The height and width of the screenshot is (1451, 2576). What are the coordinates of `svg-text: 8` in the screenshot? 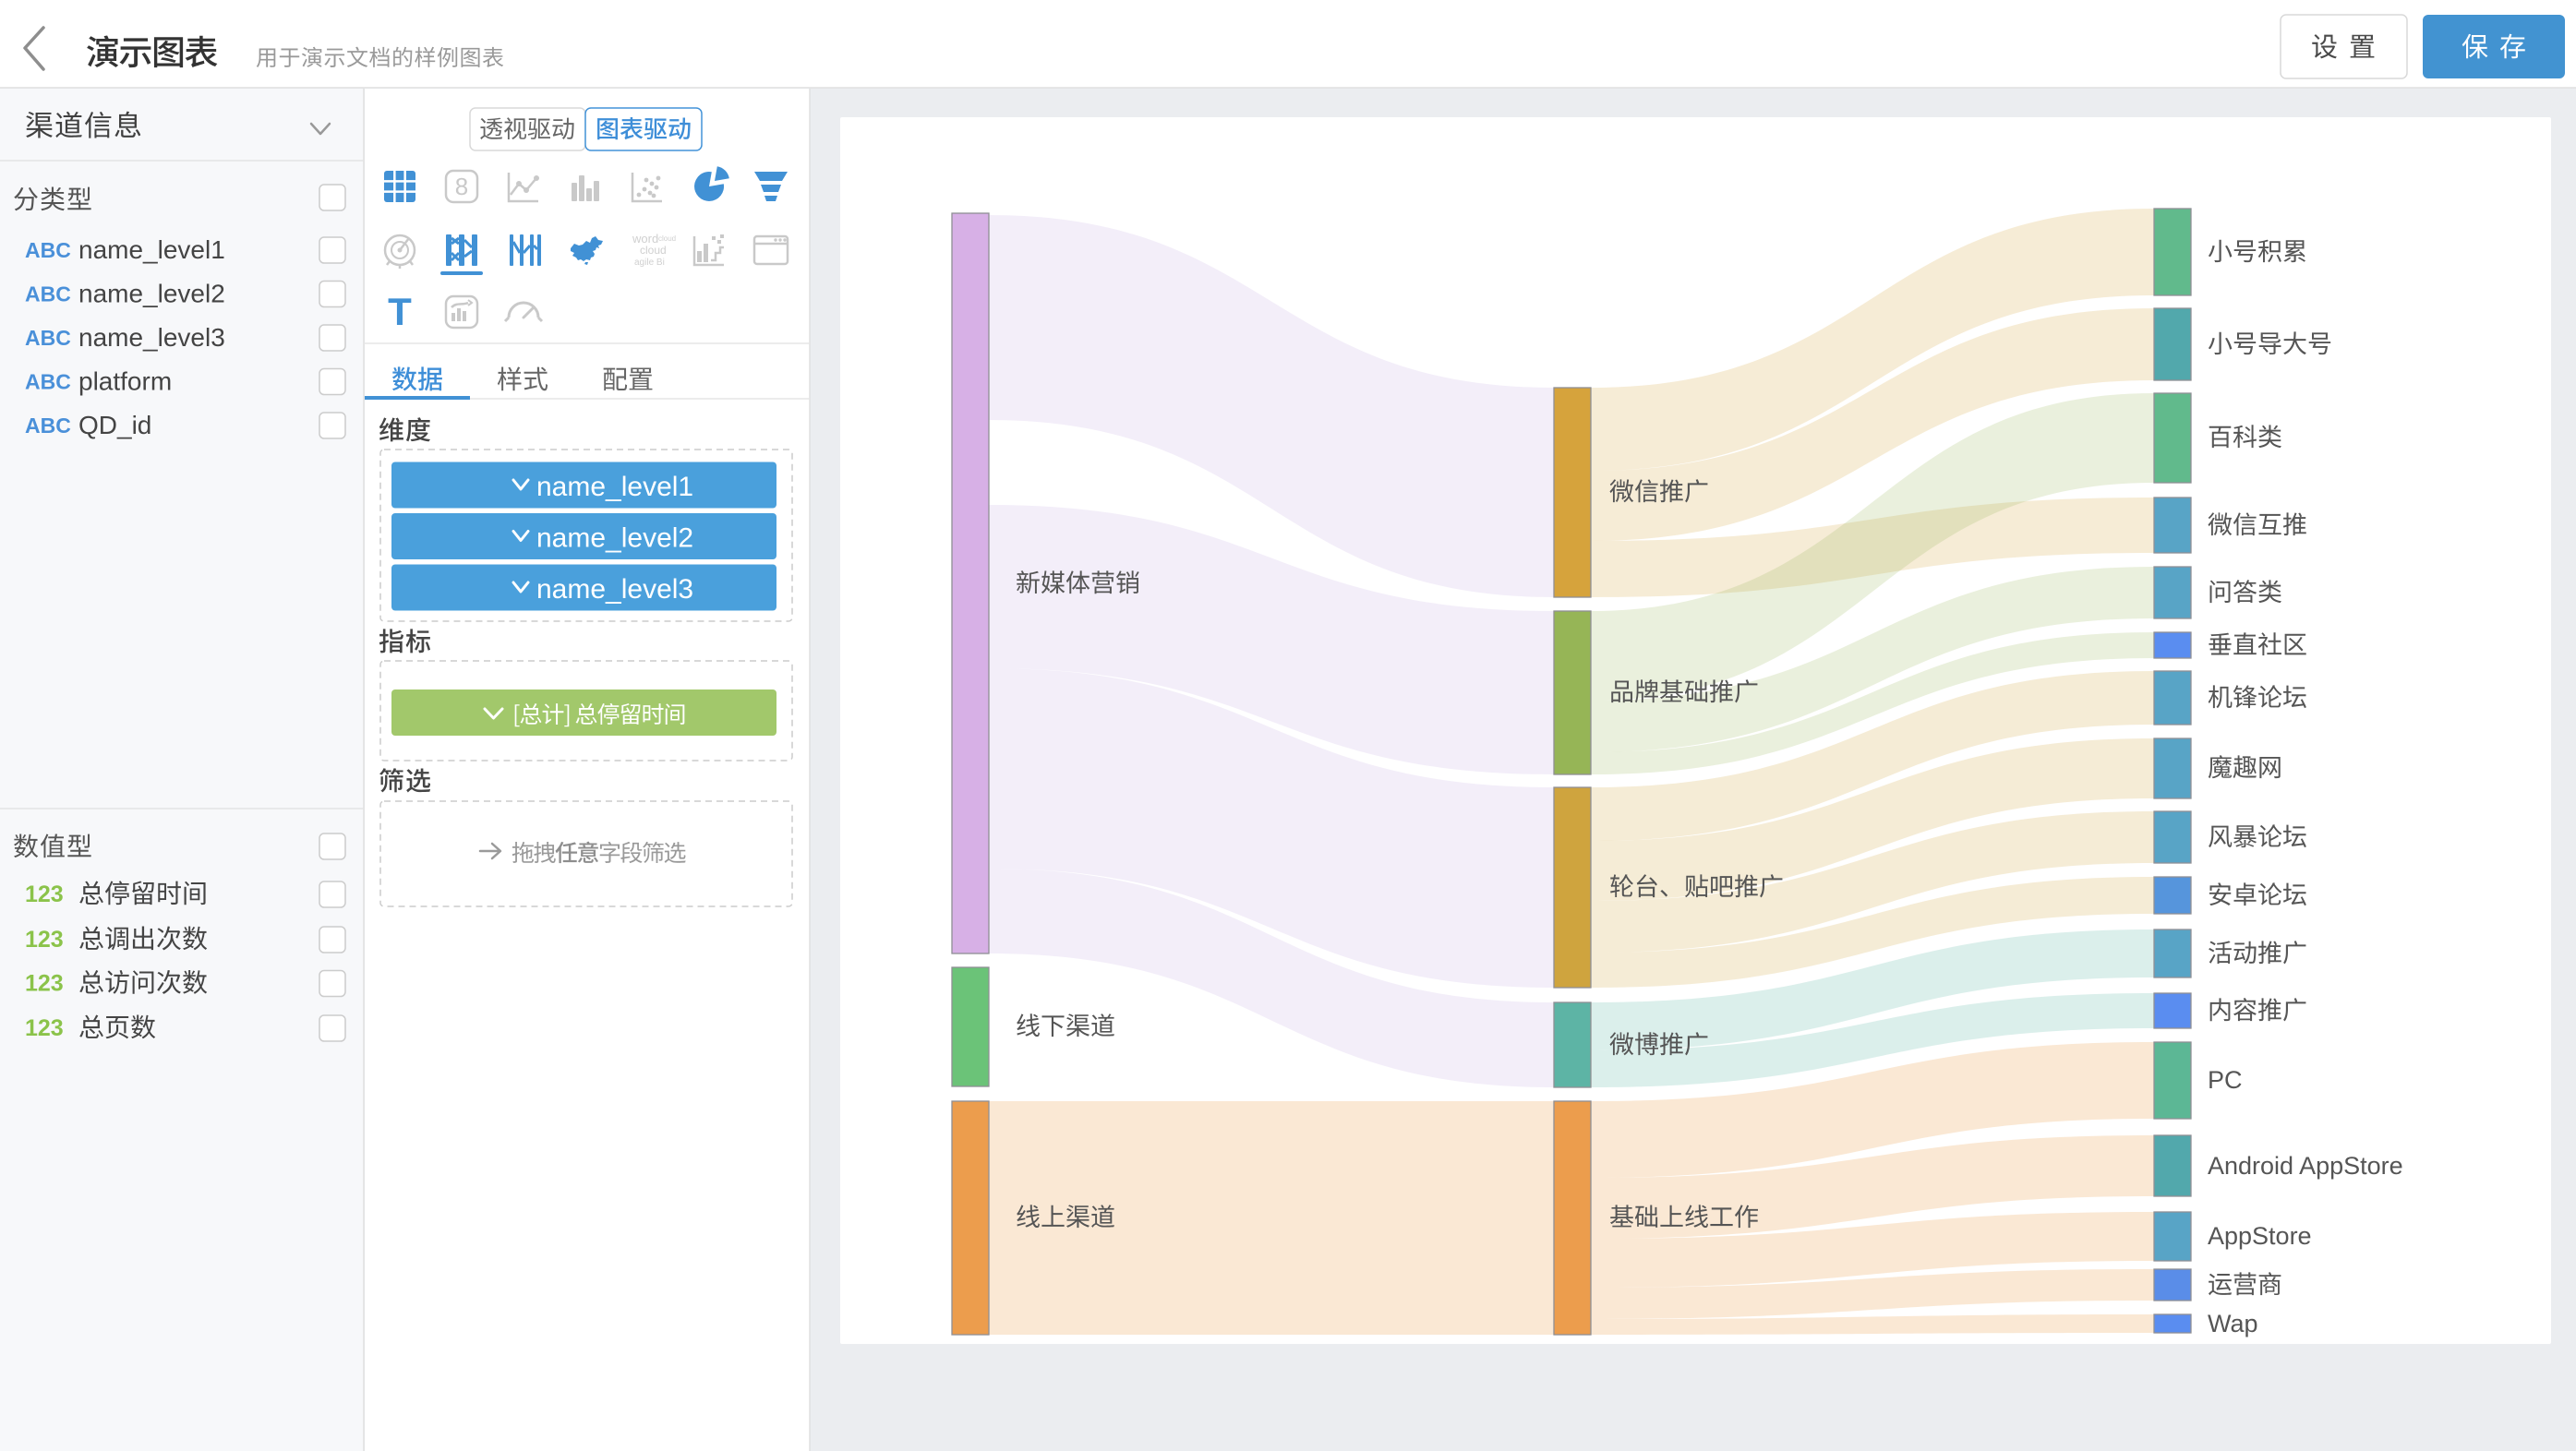 It's located at (461, 187).